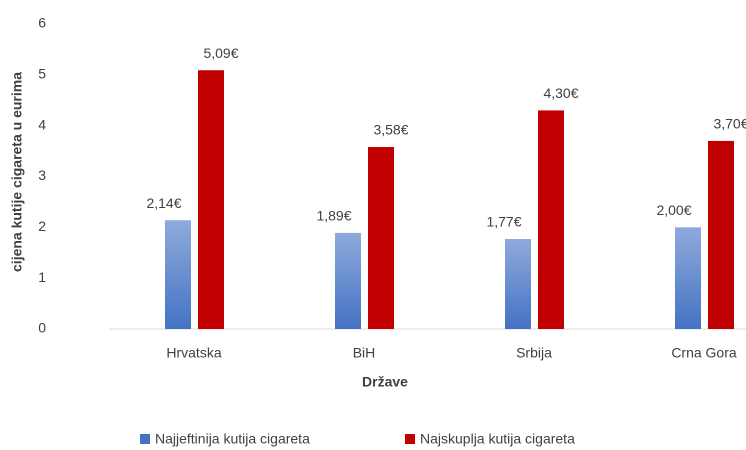 Image resolution: width=746 pixels, height=450 pixels. What do you see at coordinates (193, 353) in the screenshot?
I see `x-tick-label: Hrvatska` at bounding box center [193, 353].